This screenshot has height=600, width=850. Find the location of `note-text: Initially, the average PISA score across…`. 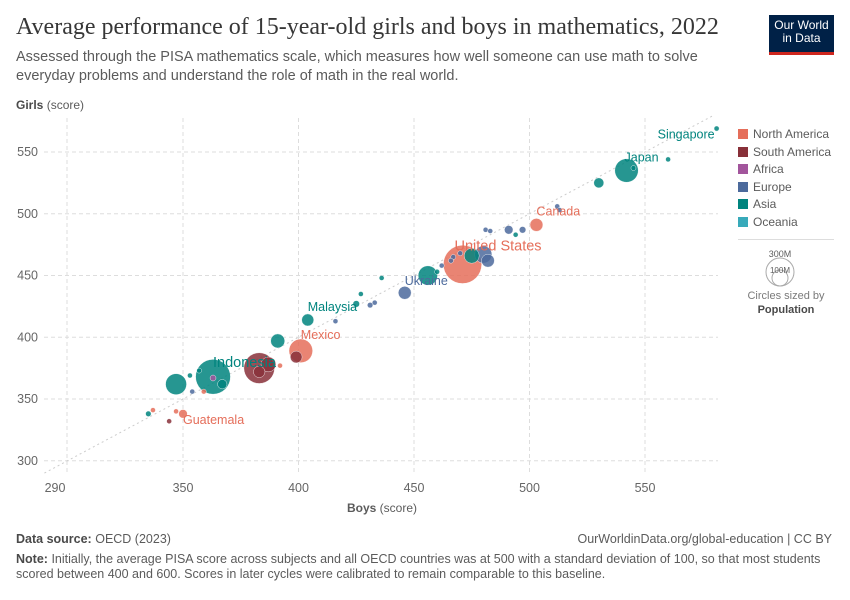

note-text: Initially, the average PISA score across… is located at coordinates (418, 566).